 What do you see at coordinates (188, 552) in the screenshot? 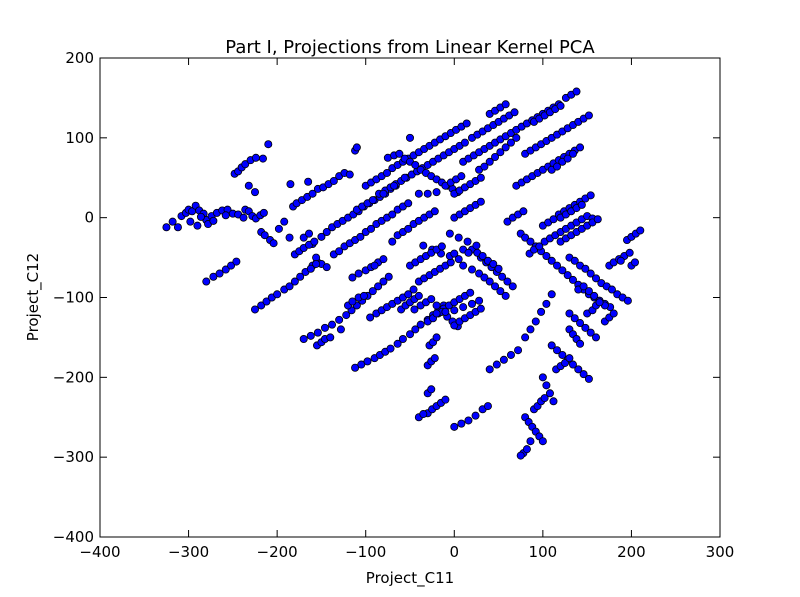
I see `x-tick-label: −300` at bounding box center [188, 552].